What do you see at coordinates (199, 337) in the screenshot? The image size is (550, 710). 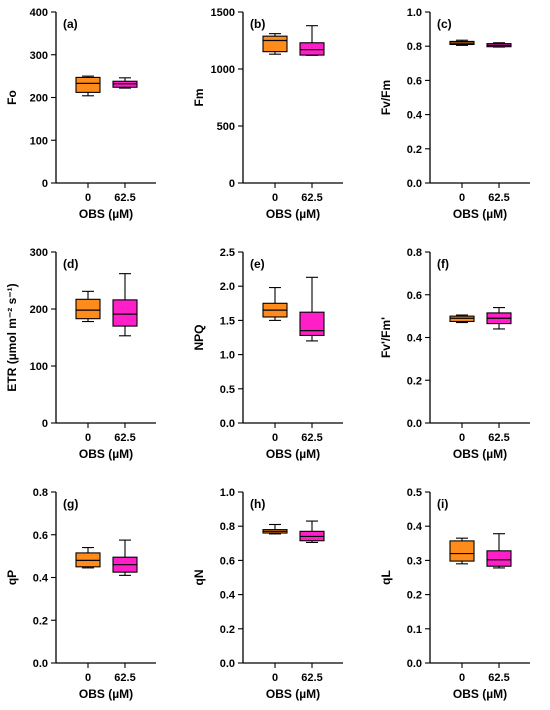 I see `y-axis-label: NPQ` at bounding box center [199, 337].